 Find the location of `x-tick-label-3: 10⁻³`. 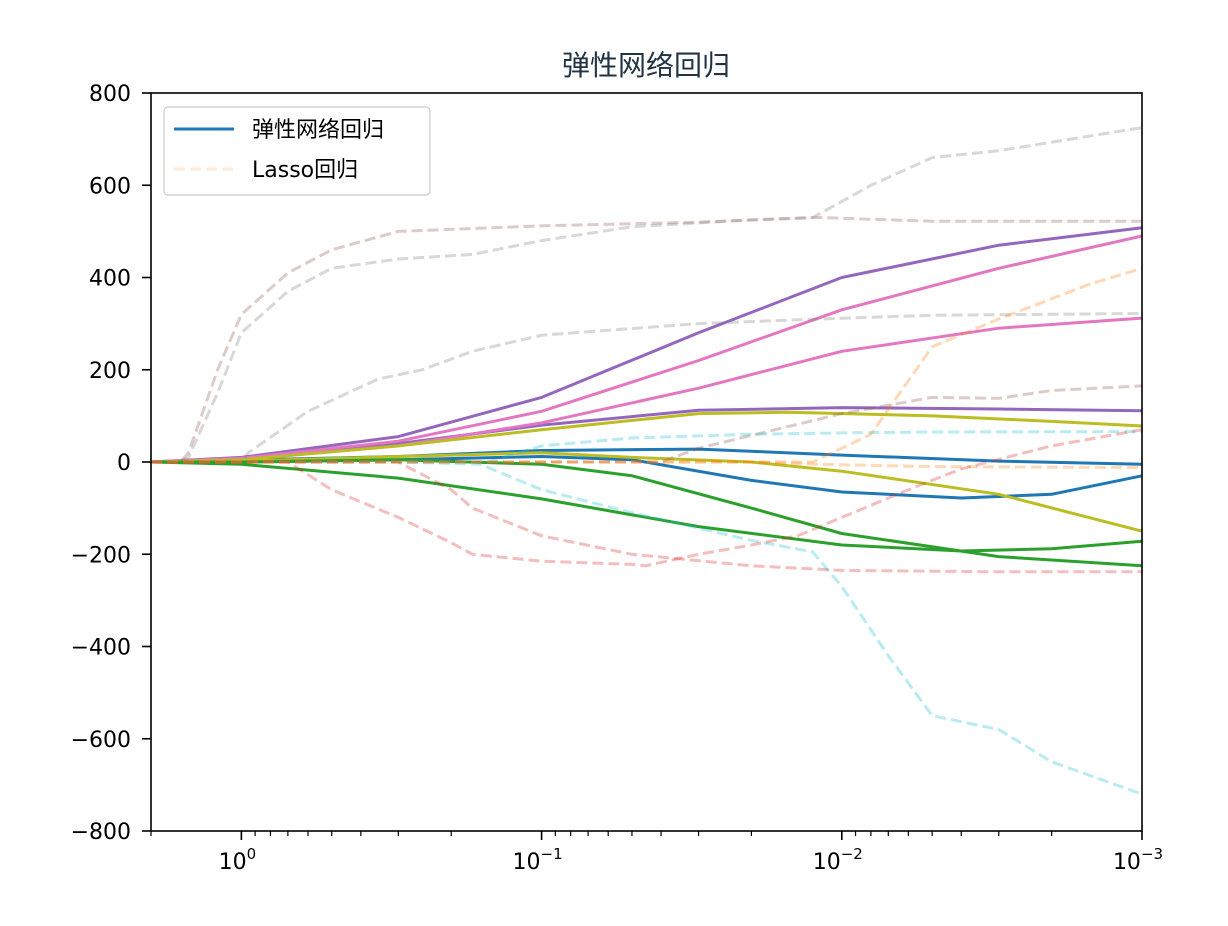

x-tick-label-3: 10⁻³ is located at coordinates (1138, 860).